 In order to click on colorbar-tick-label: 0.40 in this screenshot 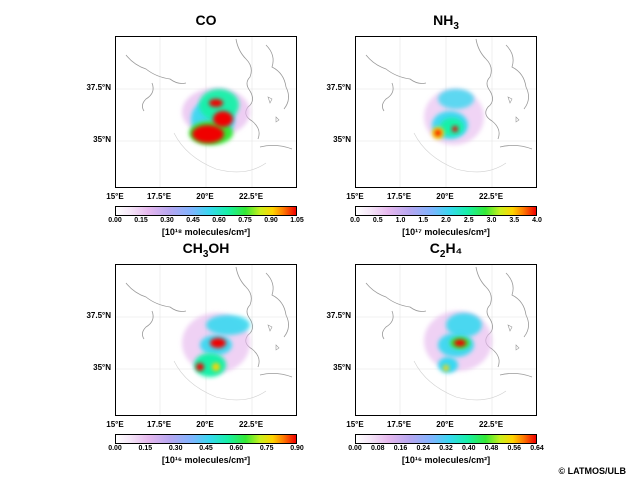, I will do `click(468, 448)`.